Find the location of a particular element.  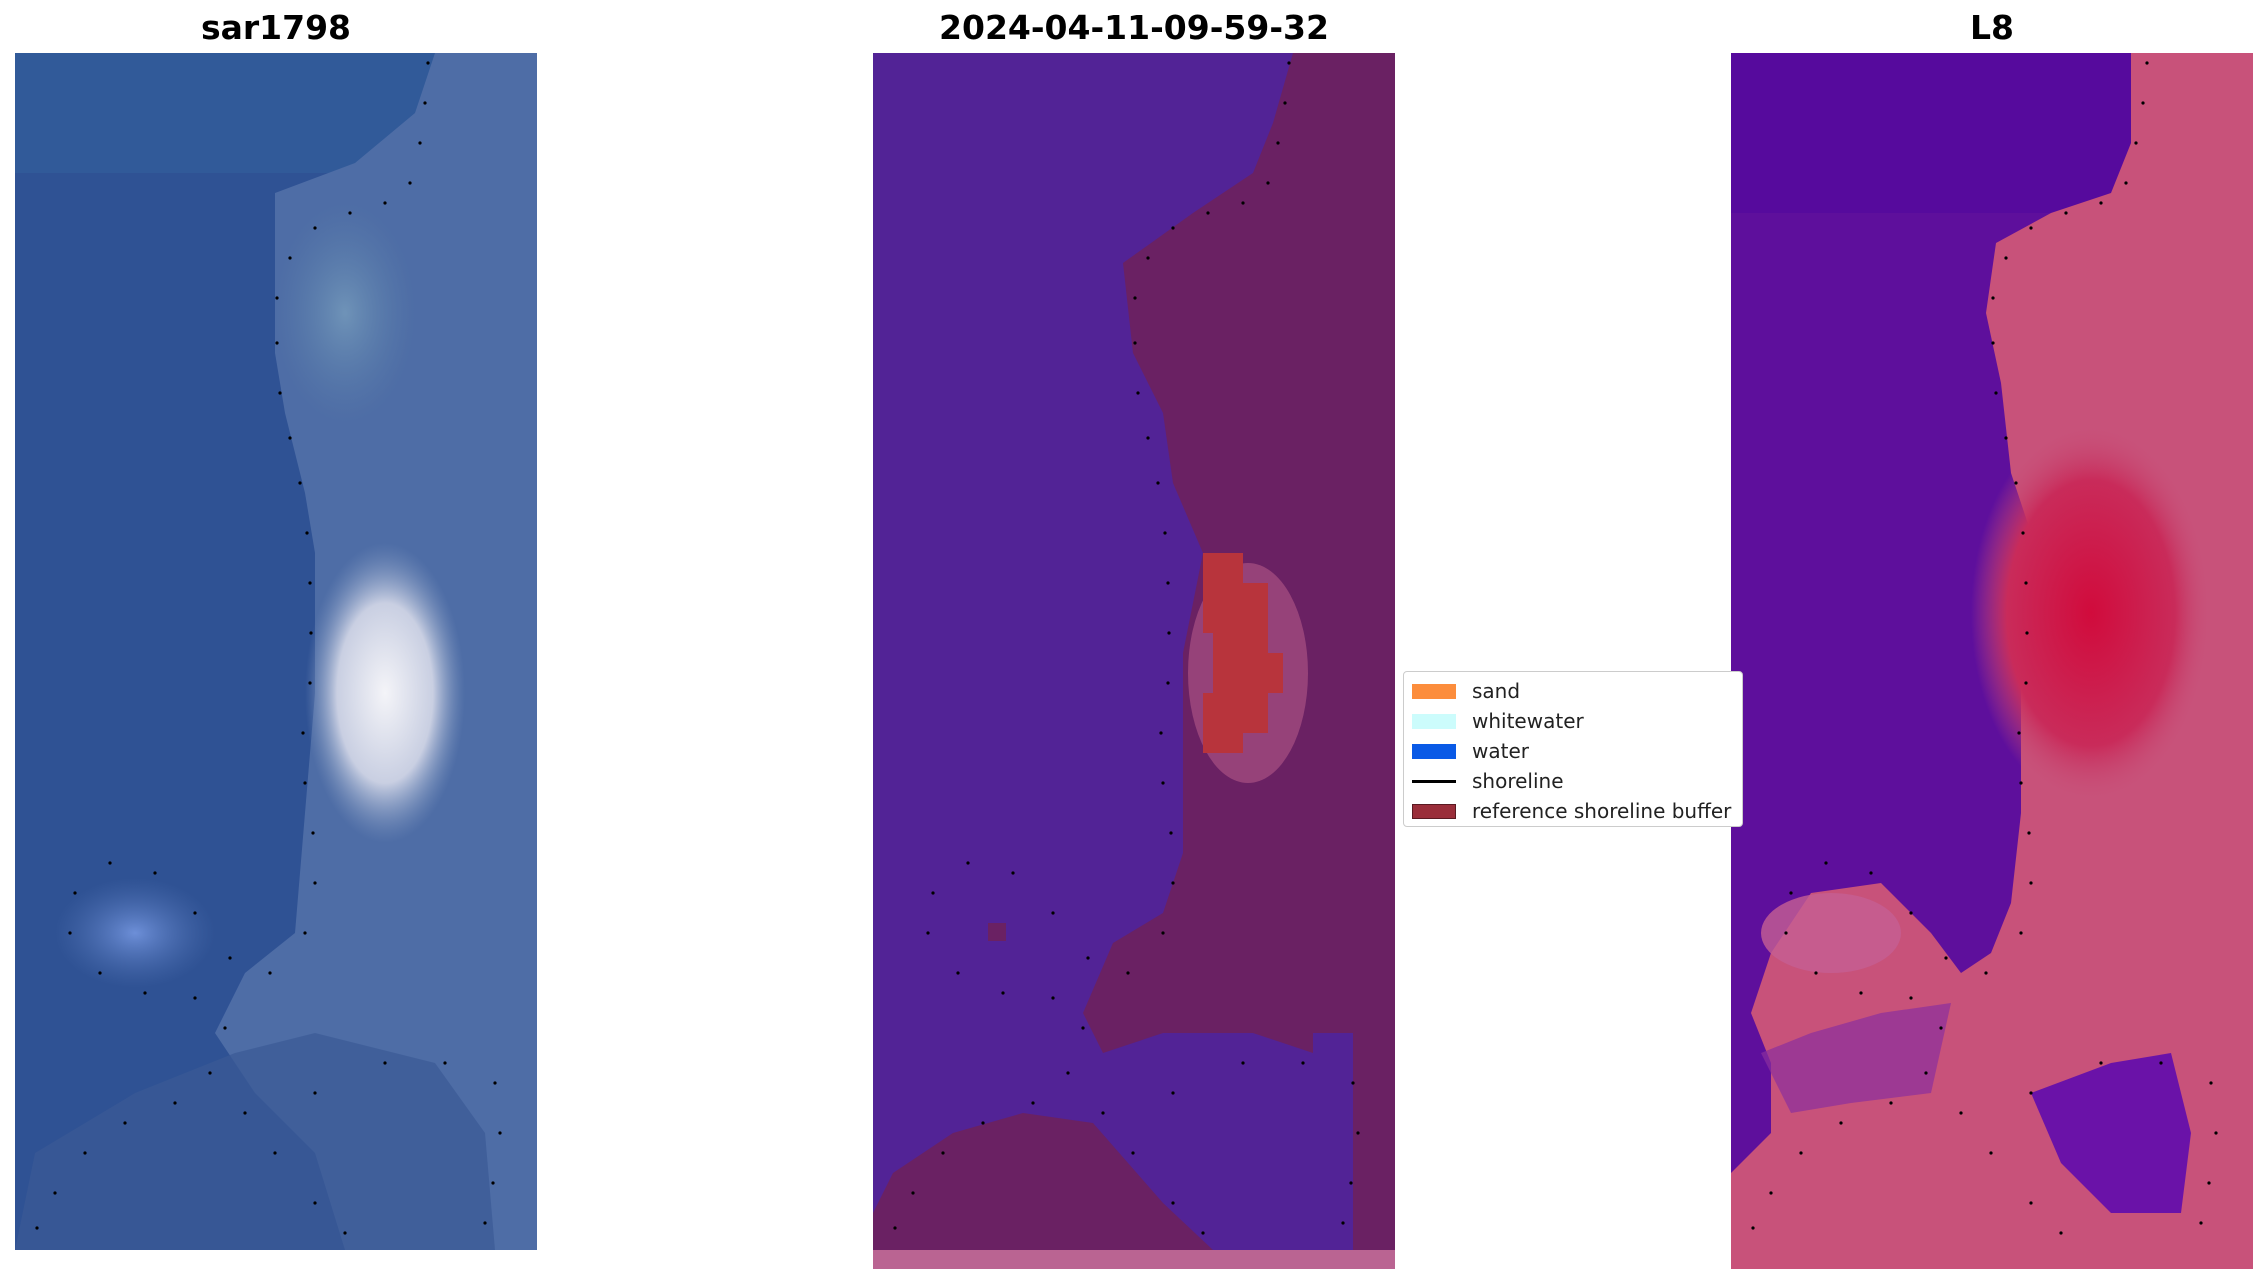

legend-swatch-shoreline is located at coordinates (1434, 781).